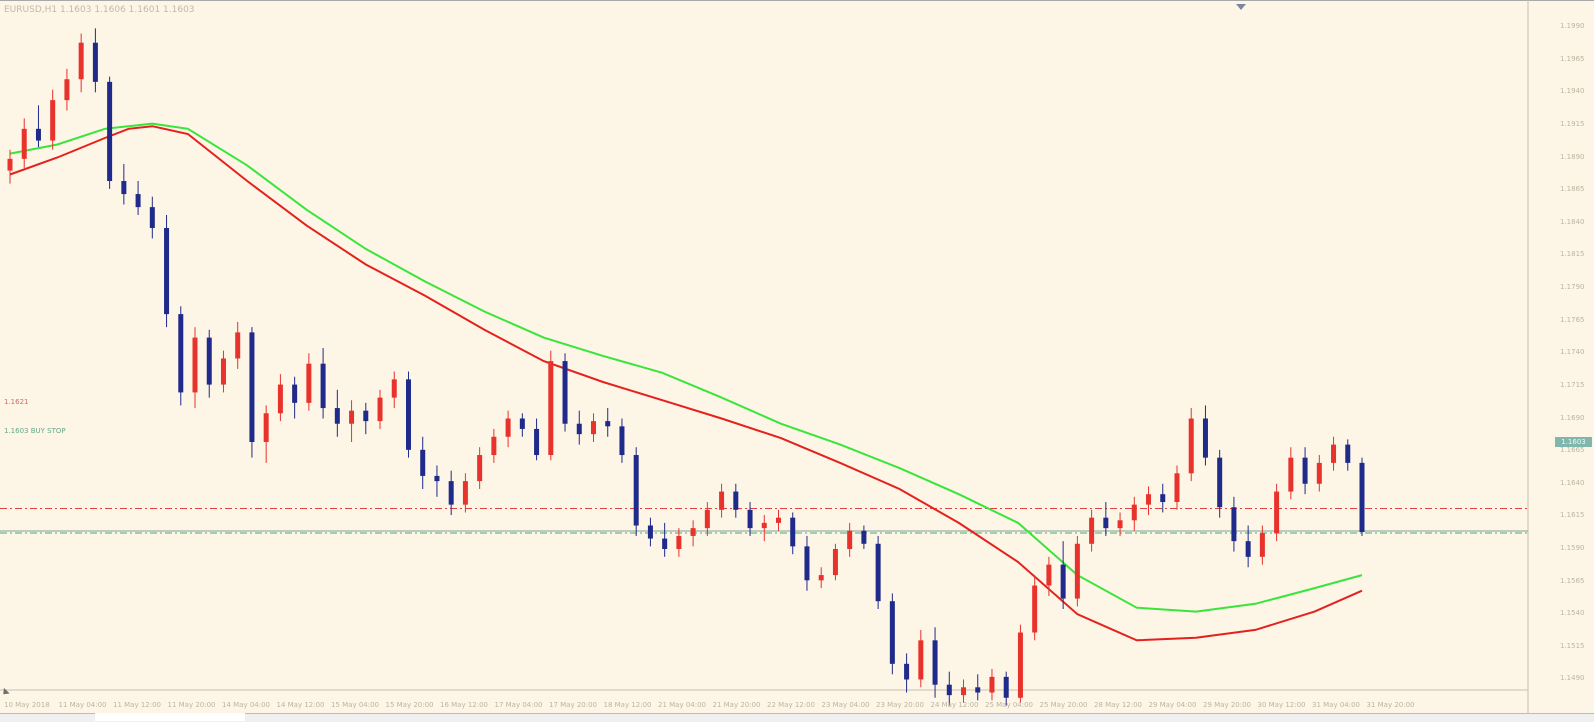 Image resolution: width=1594 pixels, height=722 pixels. Describe the element at coordinates (1572, 189) in the screenshot. I see `price-tick-label: 1.1865` at that location.